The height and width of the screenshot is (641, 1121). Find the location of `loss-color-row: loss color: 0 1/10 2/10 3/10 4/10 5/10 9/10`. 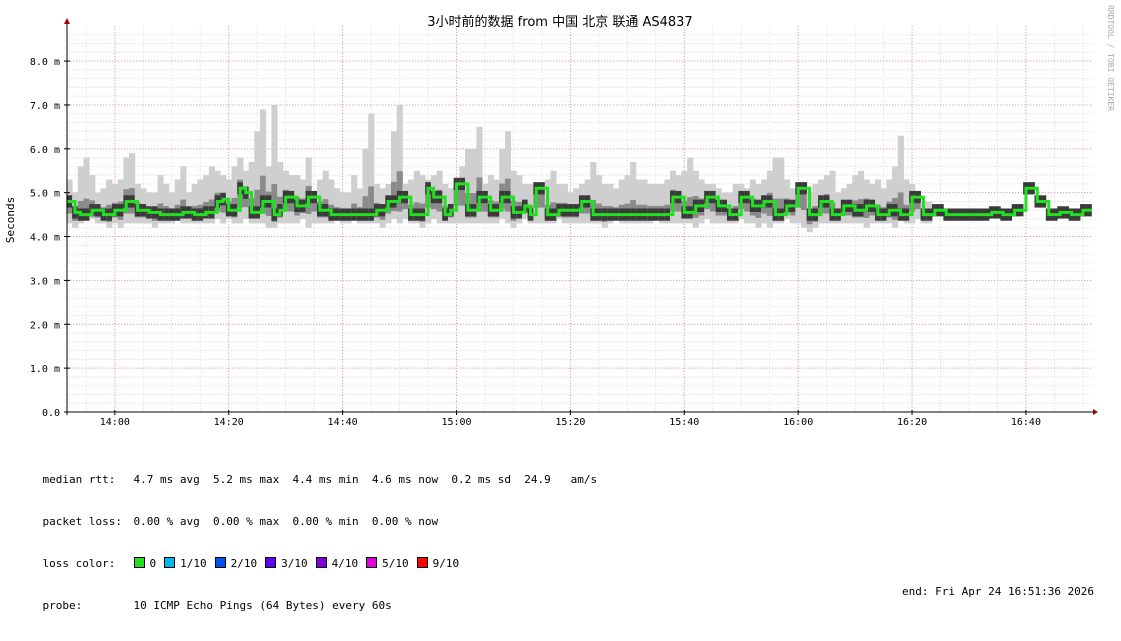

loss-color-row: loss color: 0 1/10 2/10 3/10 4/10 5/10 9/10 is located at coordinates (306, 556).